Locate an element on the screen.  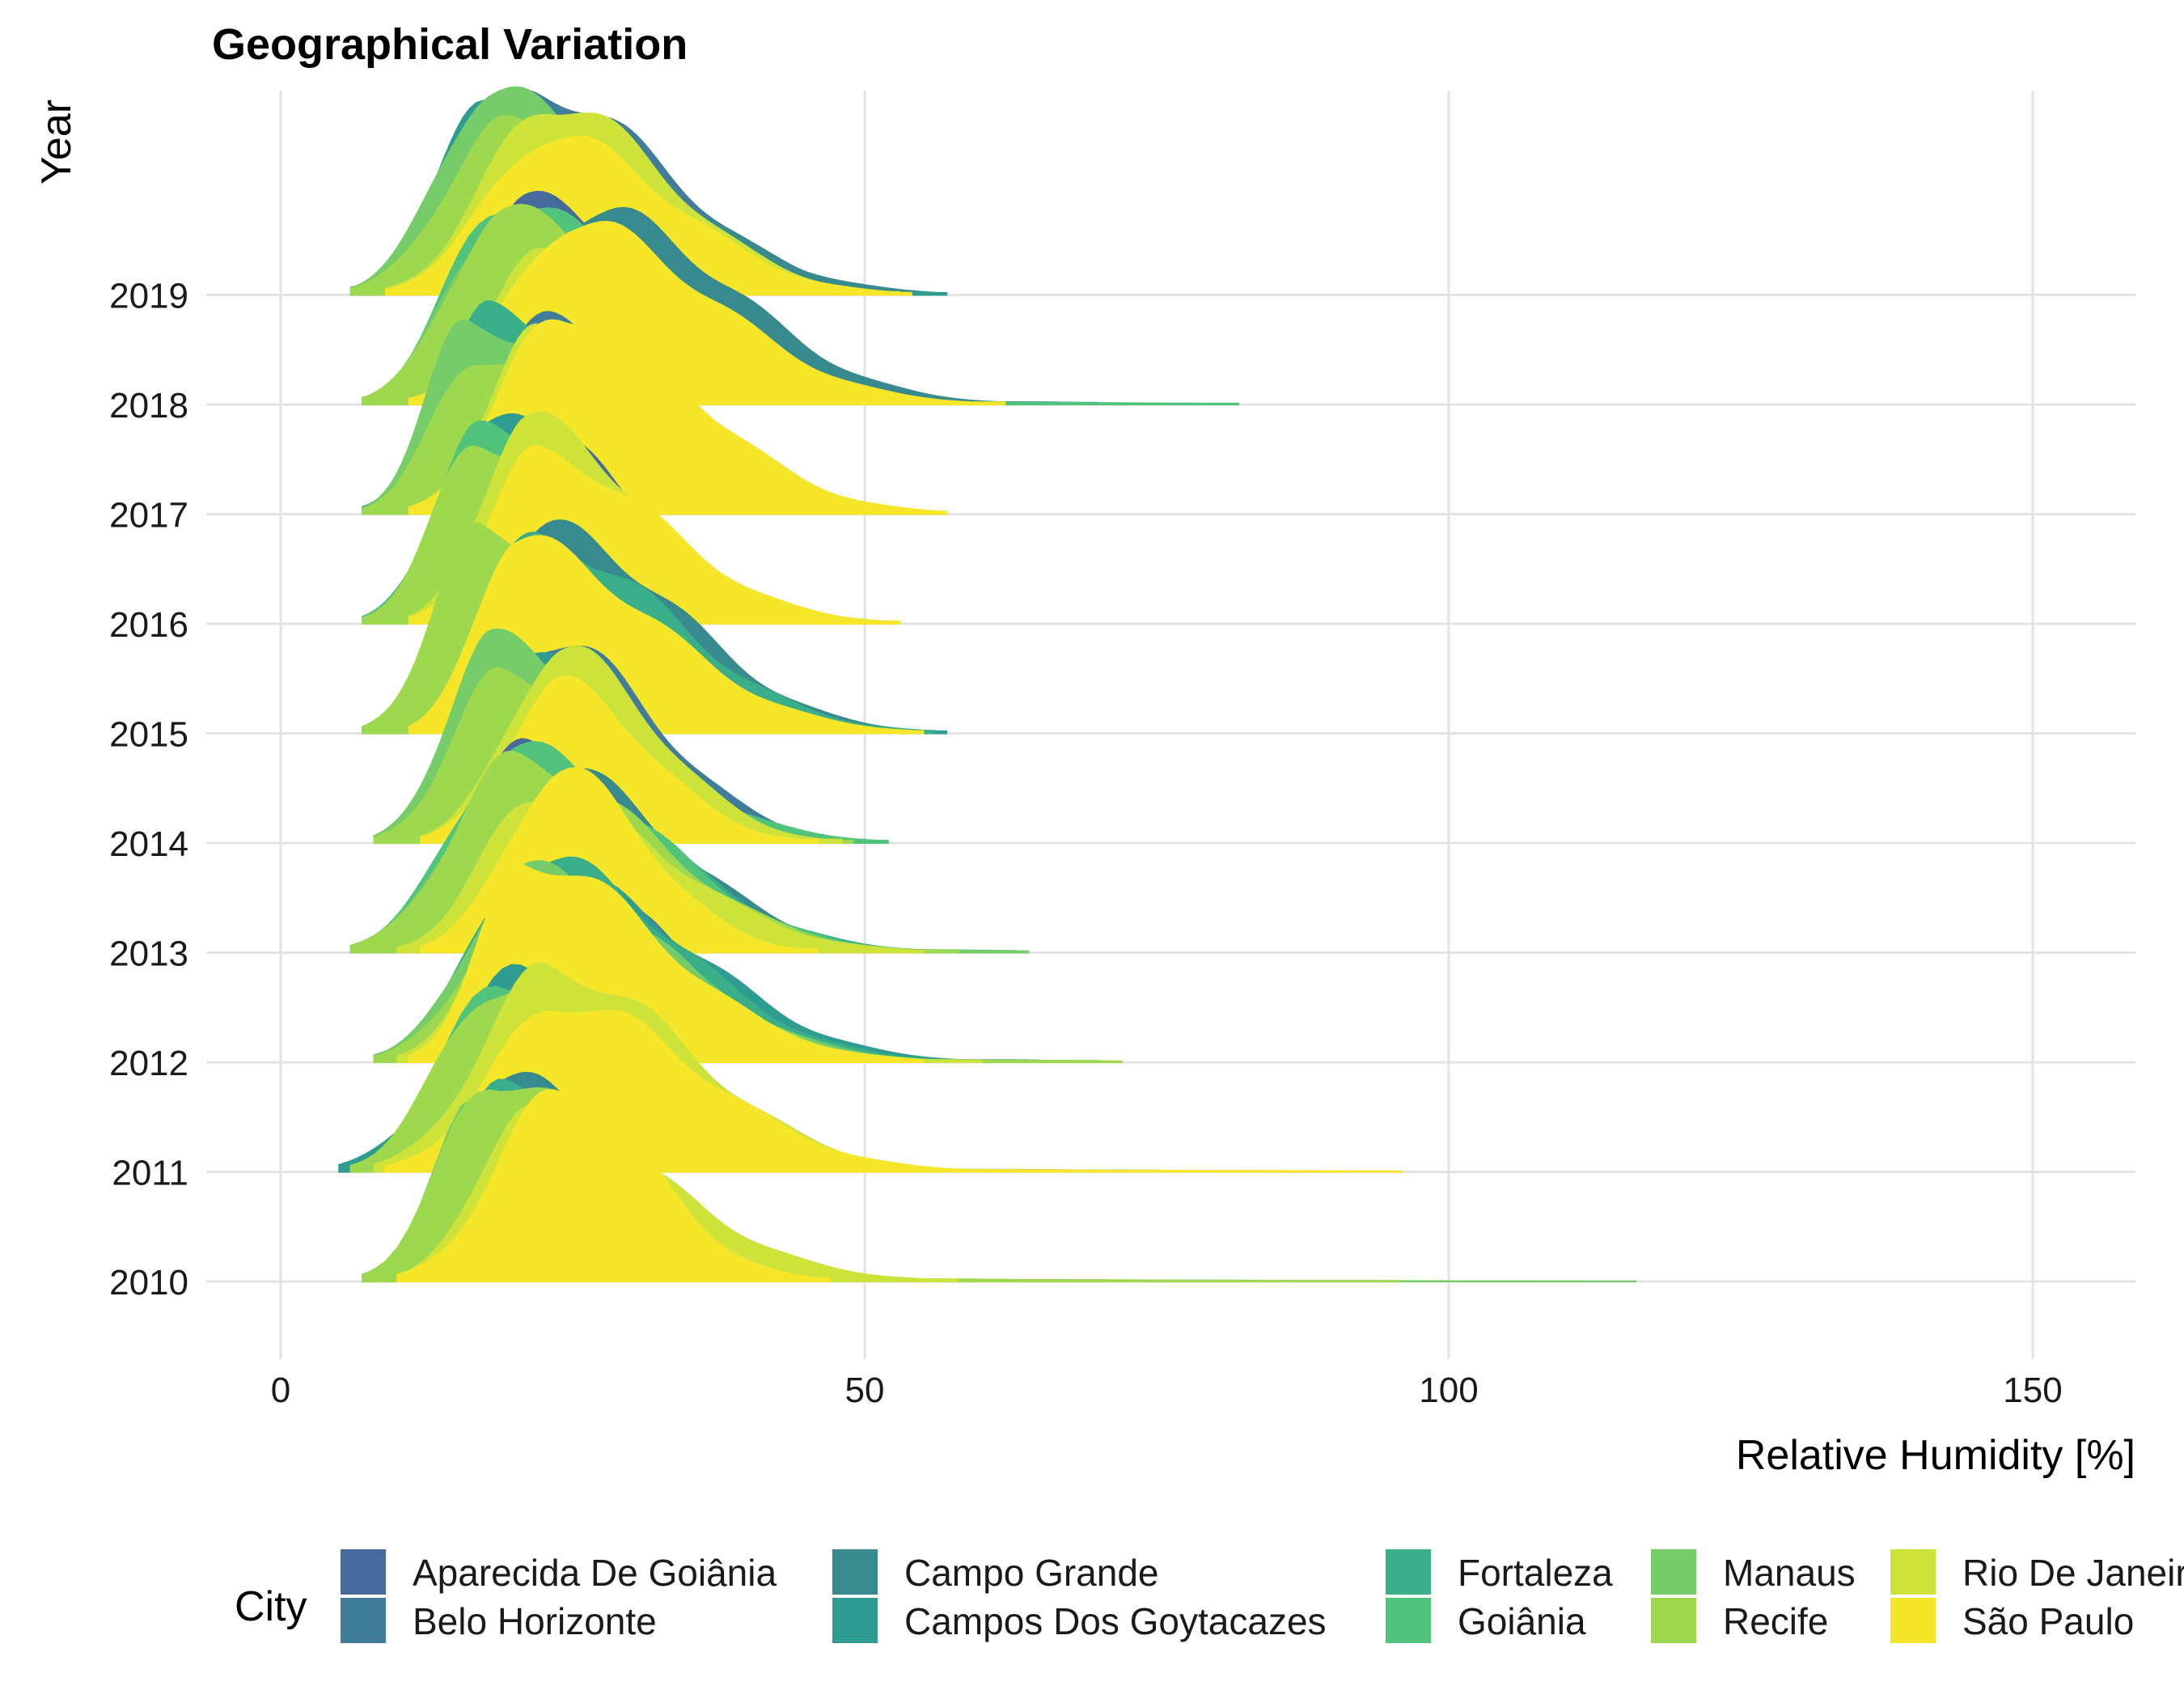
y-tick-label: 2019 is located at coordinates (148, 296).